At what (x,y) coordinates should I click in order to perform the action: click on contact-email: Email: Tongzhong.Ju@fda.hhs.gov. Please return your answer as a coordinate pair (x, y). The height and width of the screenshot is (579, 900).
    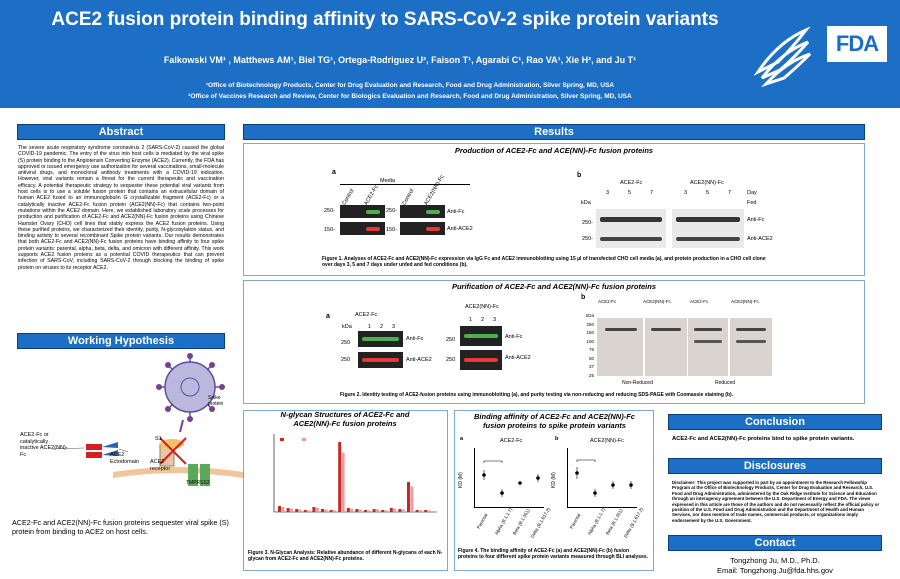
    Looking at the image, I should click on (775, 570).